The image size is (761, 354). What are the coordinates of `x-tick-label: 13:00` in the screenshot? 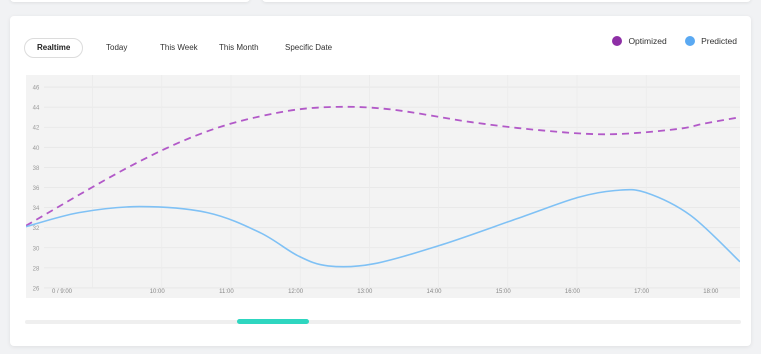 It's located at (365, 292).